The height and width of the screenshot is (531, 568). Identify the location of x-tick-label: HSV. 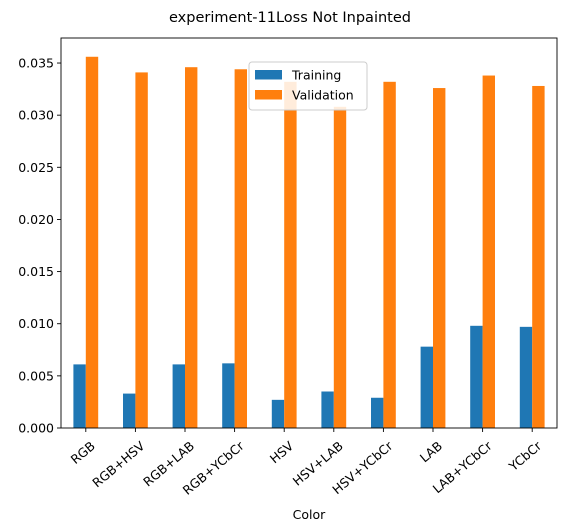
(282, 452).